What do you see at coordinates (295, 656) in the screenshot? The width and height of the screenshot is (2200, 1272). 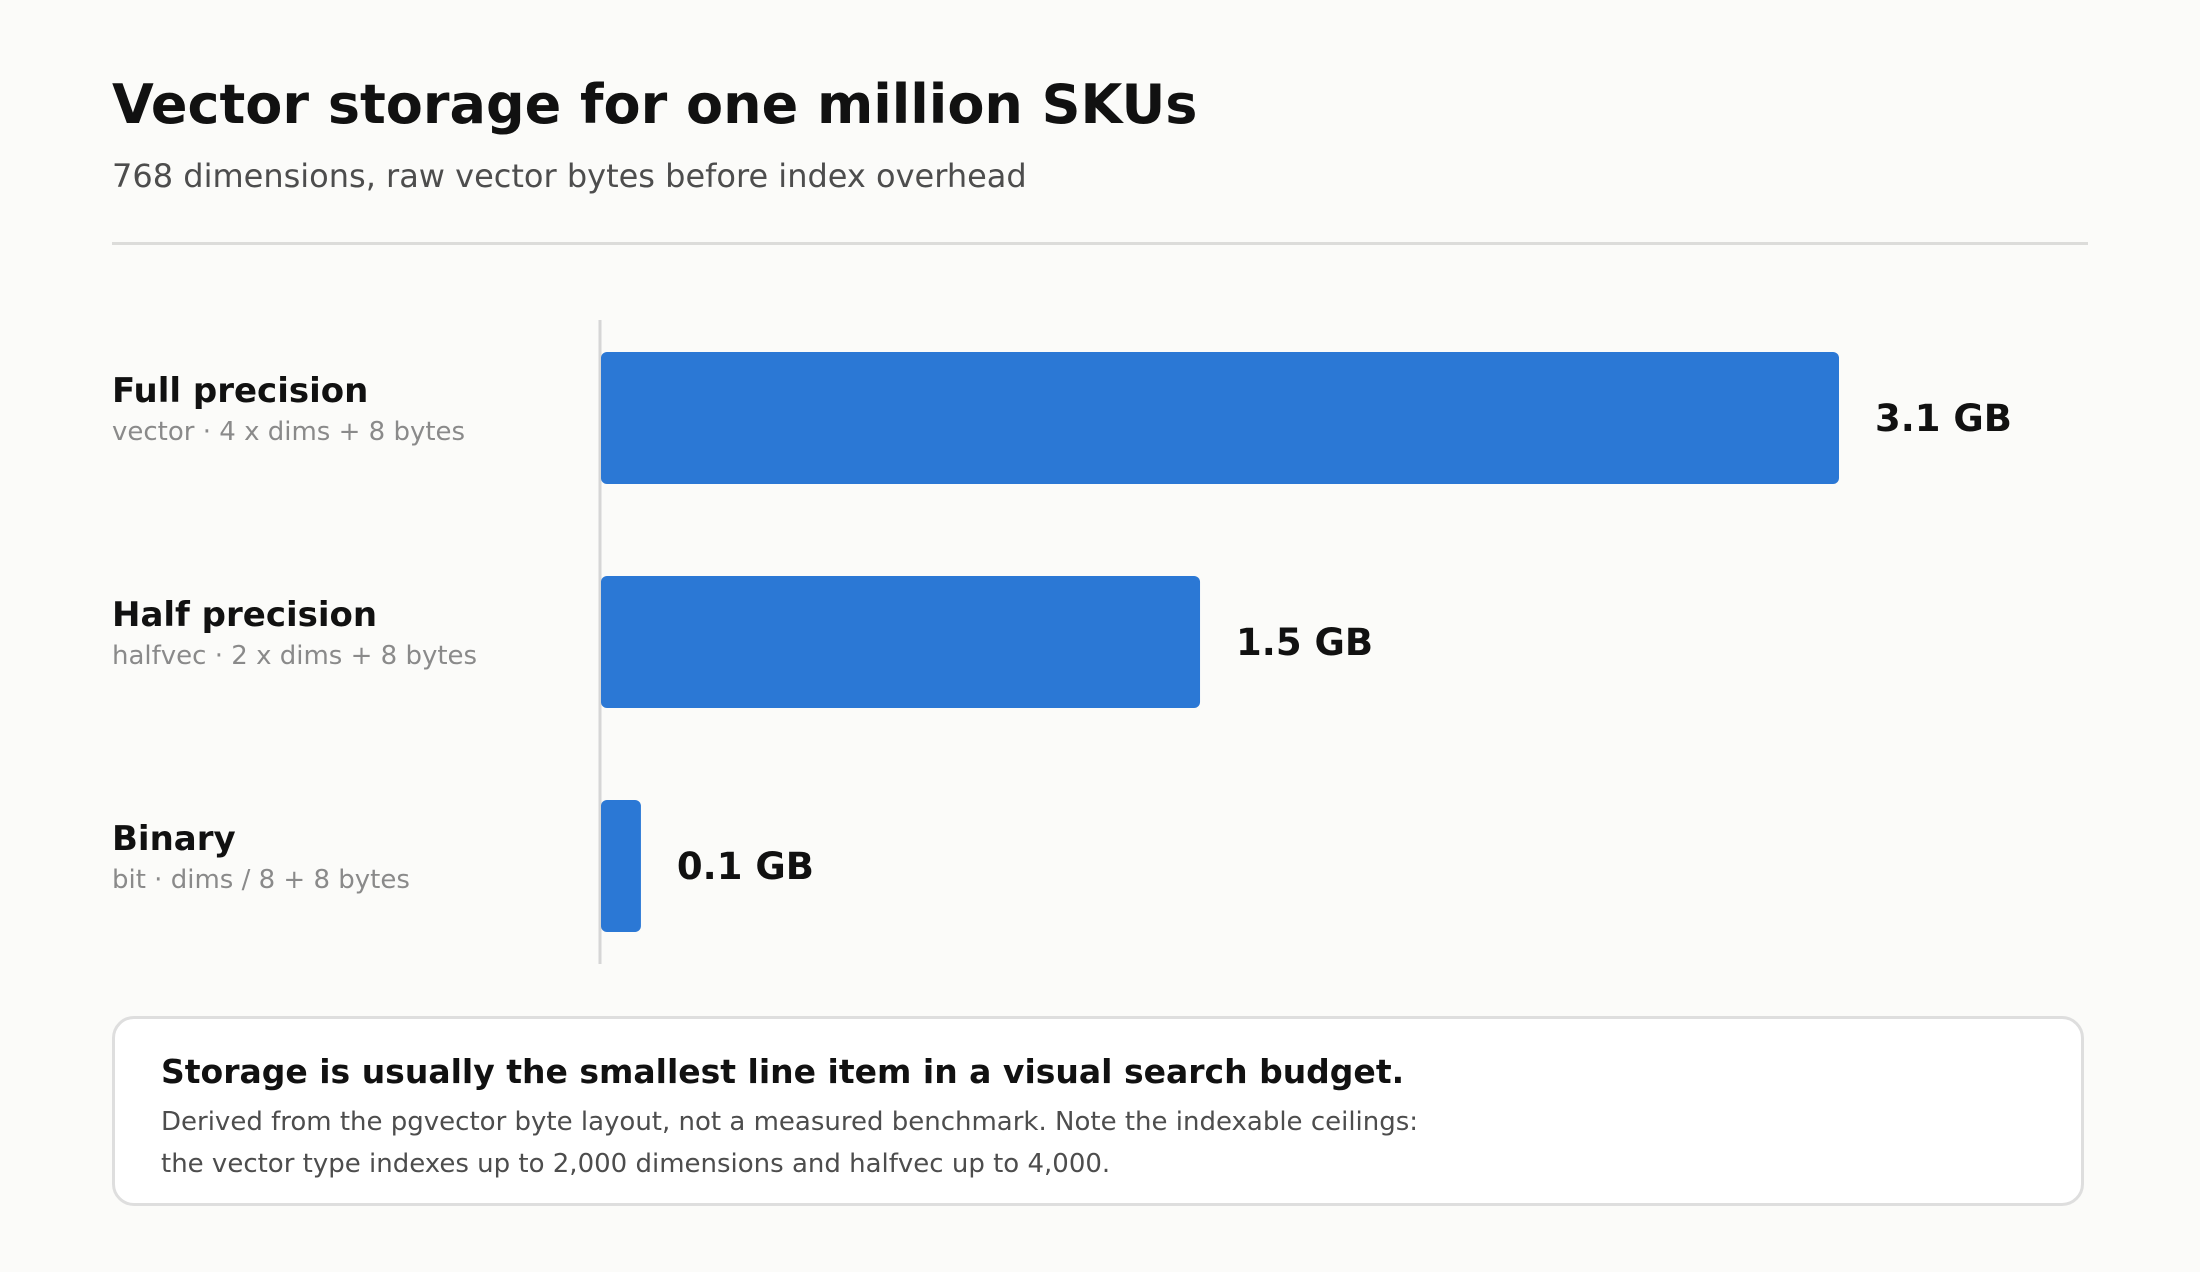 I see `category-detail: halfvec · 2 x dims + 8 bytes` at bounding box center [295, 656].